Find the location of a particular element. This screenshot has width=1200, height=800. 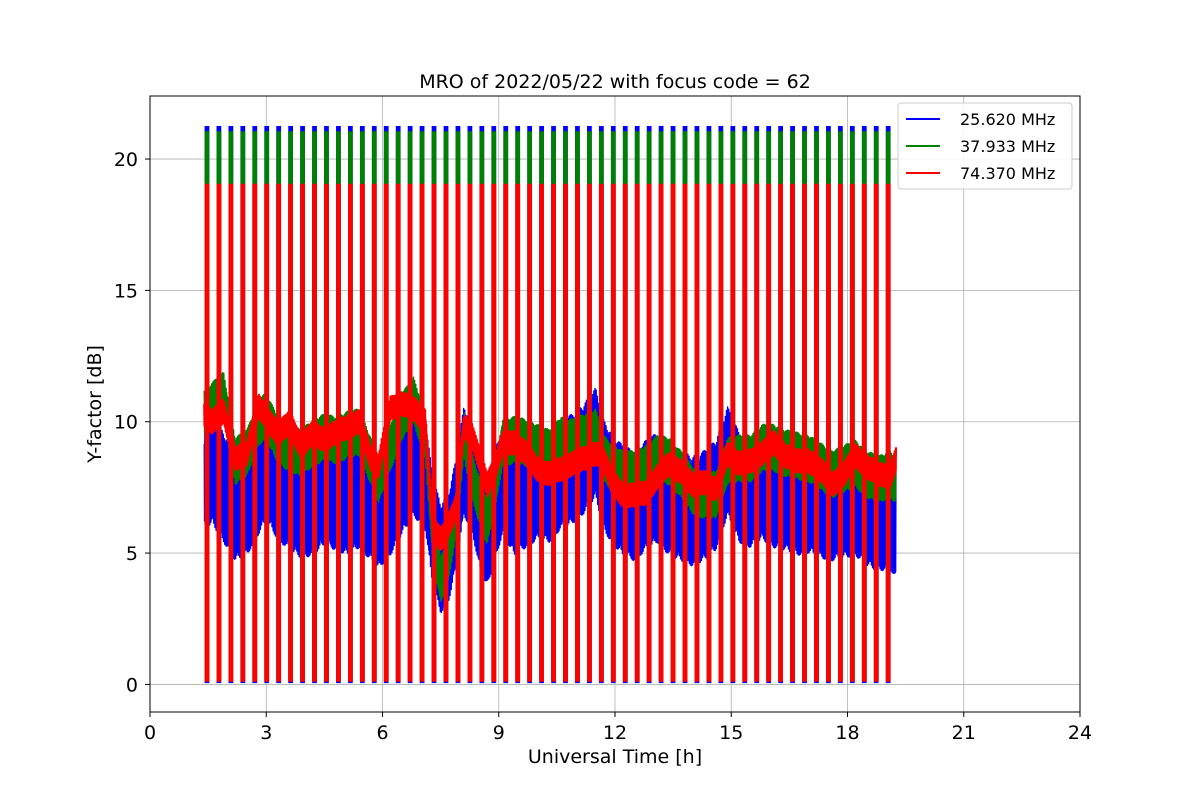

x-tick-label: 21 is located at coordinates (964, 733).